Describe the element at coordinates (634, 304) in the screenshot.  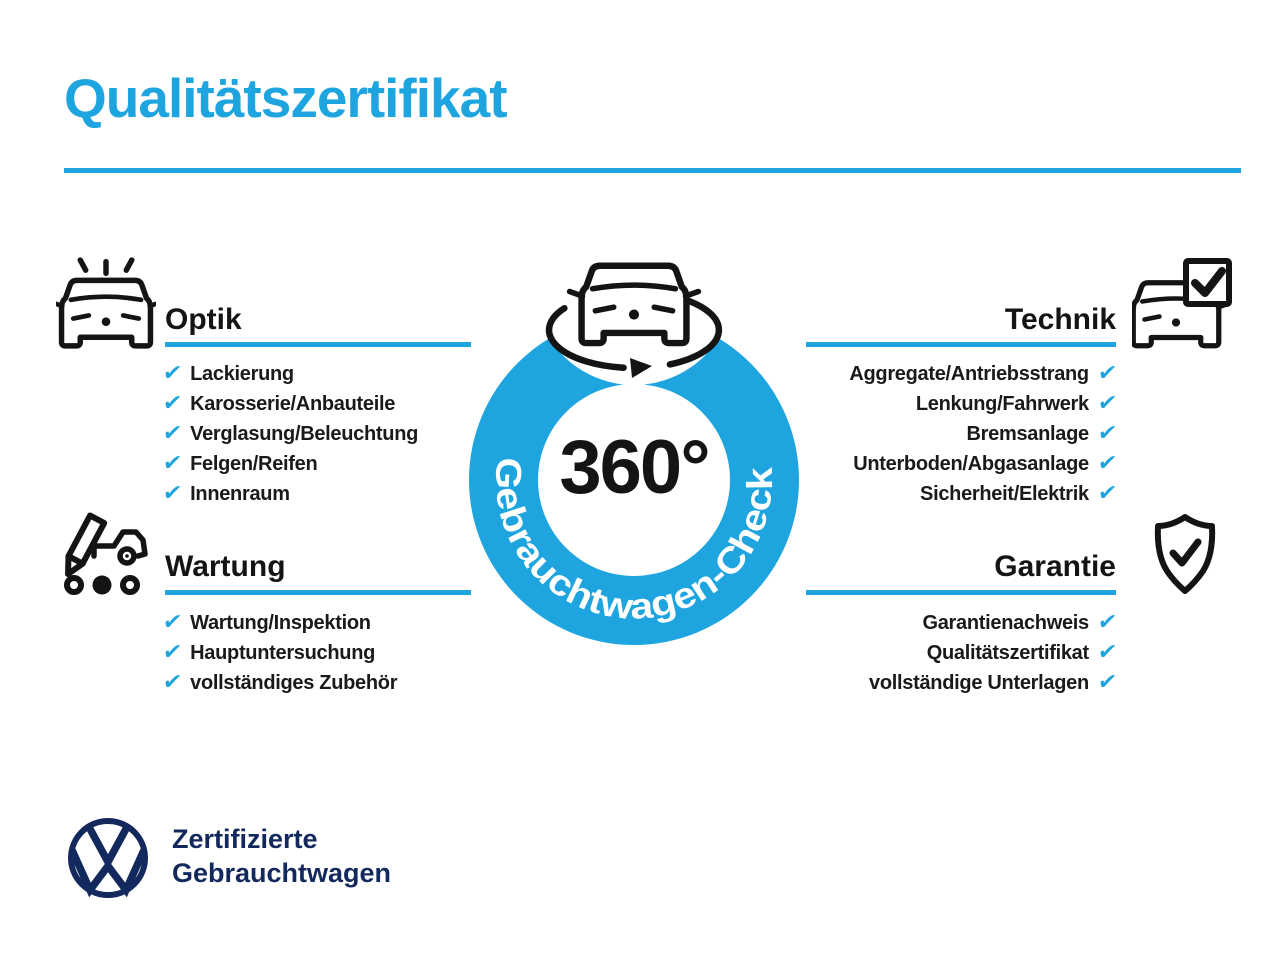
I see `car-360-icon` at that location.